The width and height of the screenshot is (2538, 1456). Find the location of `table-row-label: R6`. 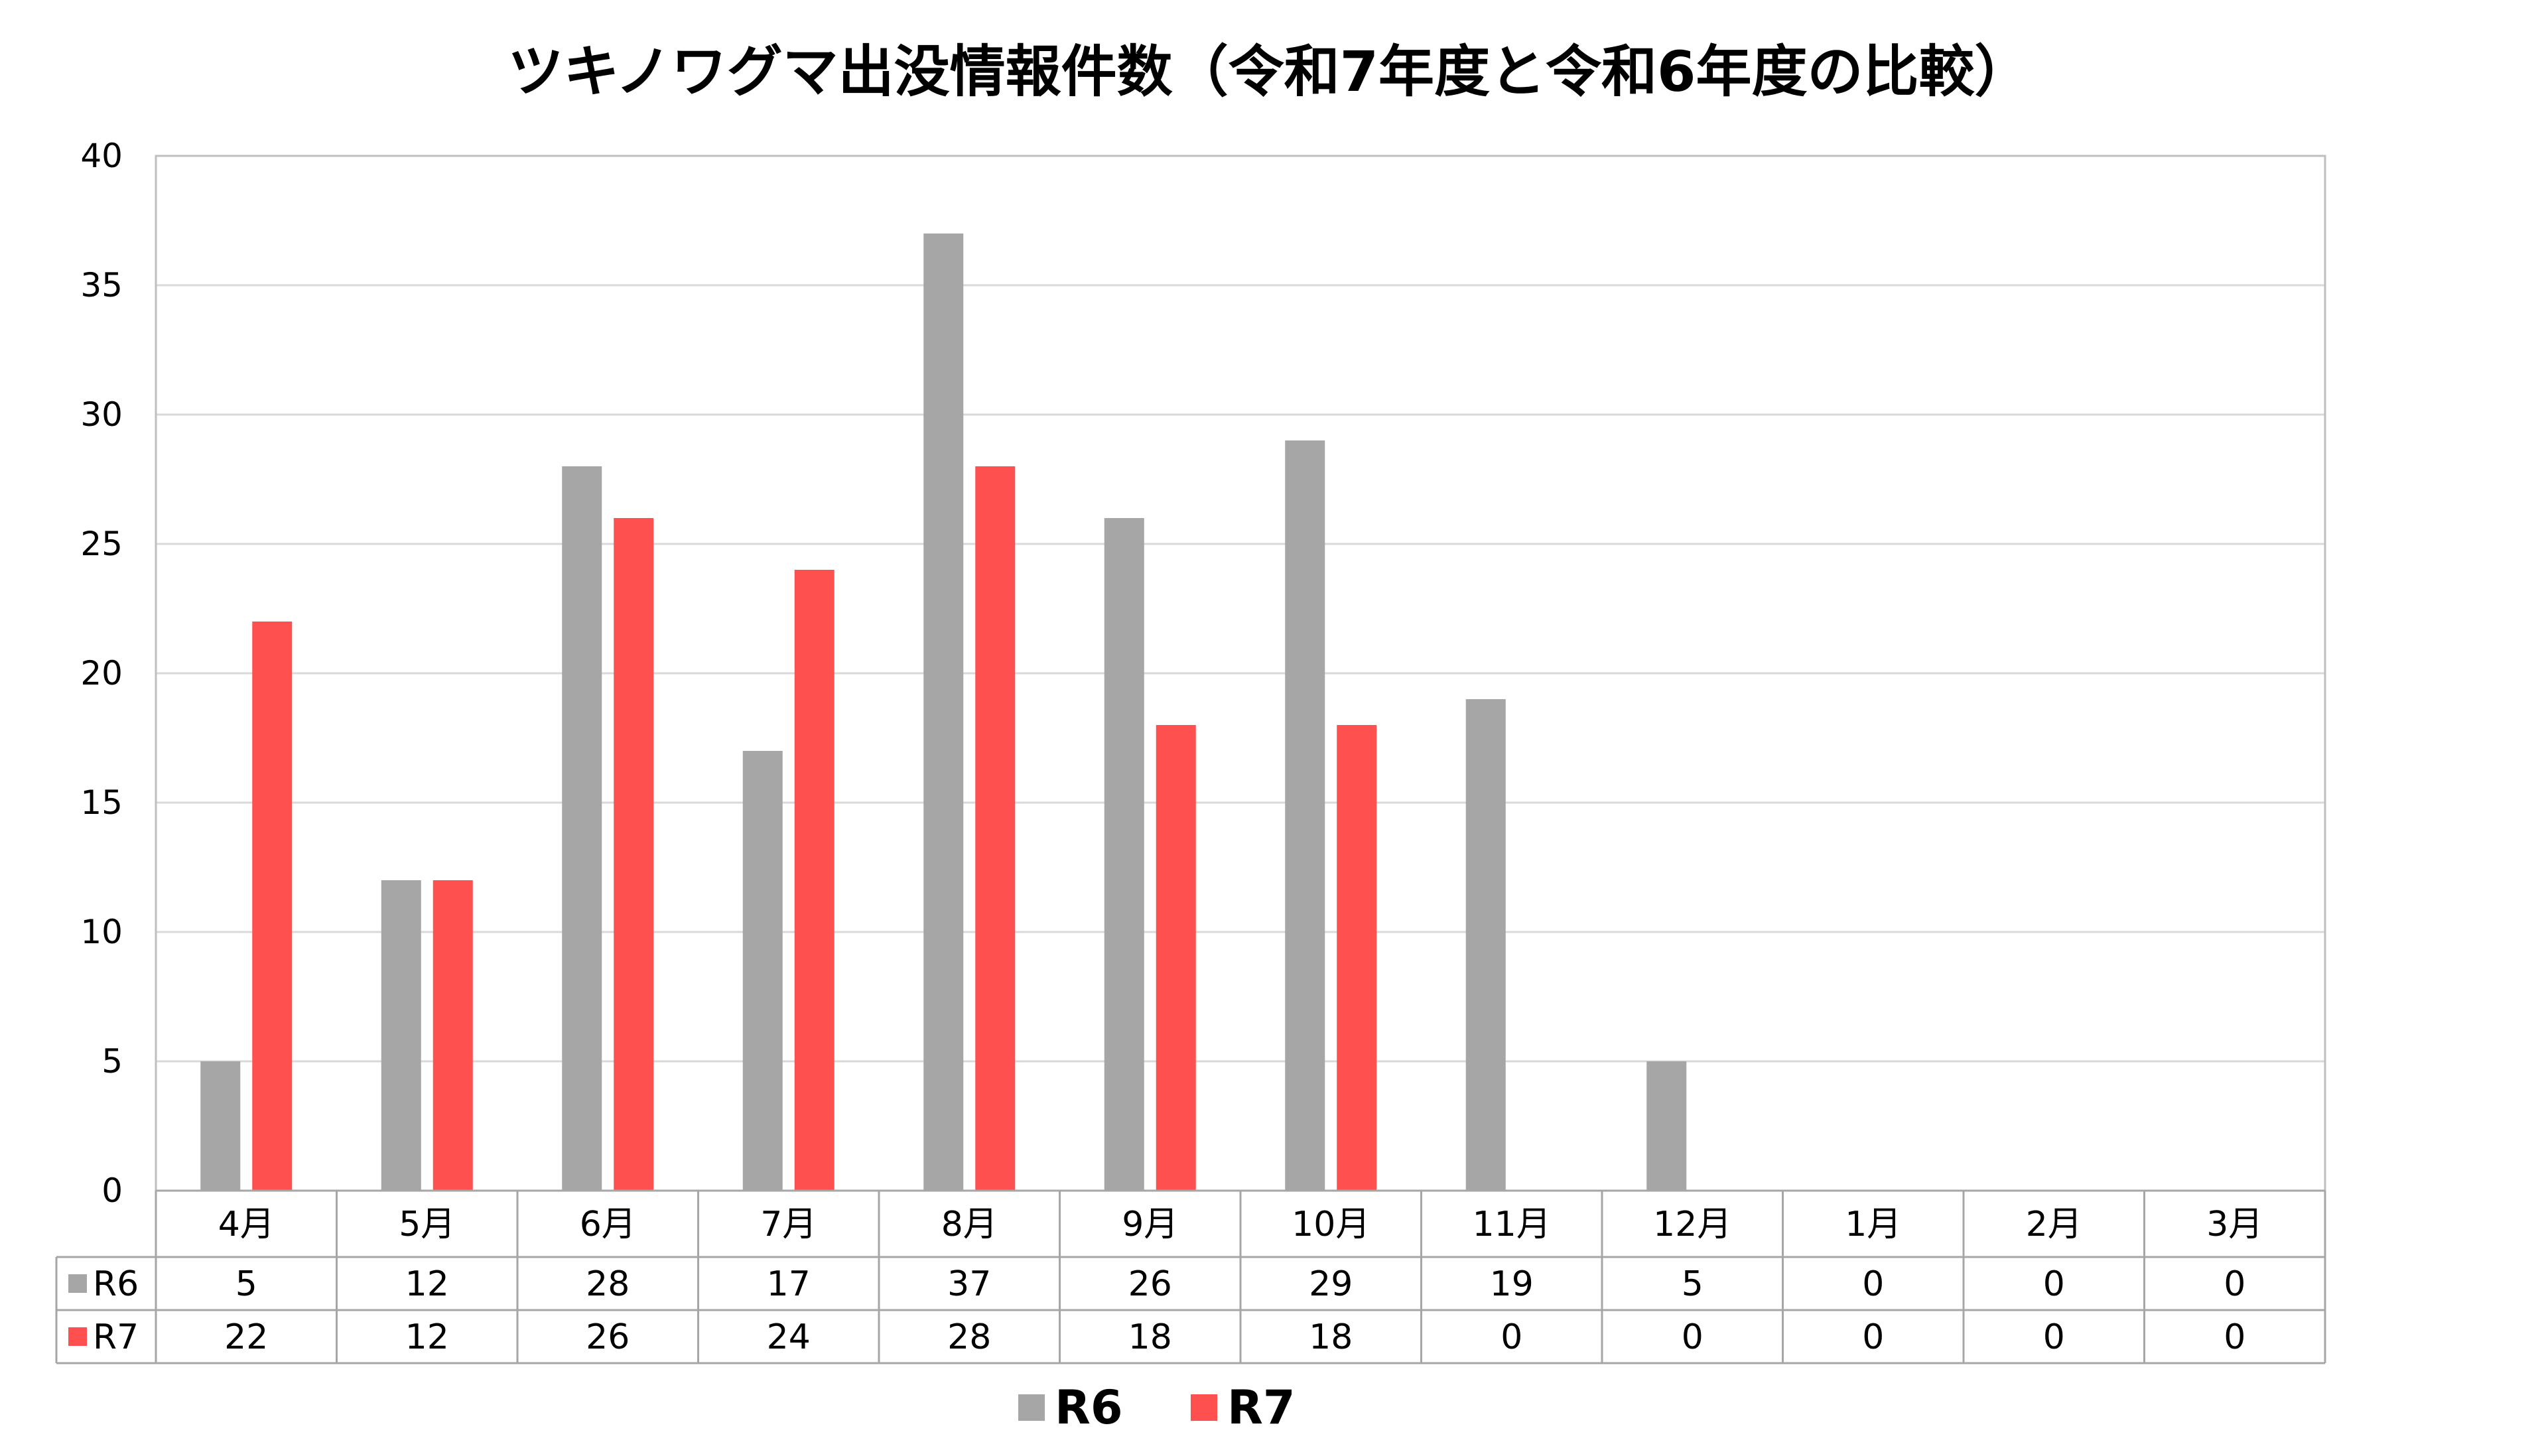

table-row-label: R6 is located at coordinates (116, 1284).